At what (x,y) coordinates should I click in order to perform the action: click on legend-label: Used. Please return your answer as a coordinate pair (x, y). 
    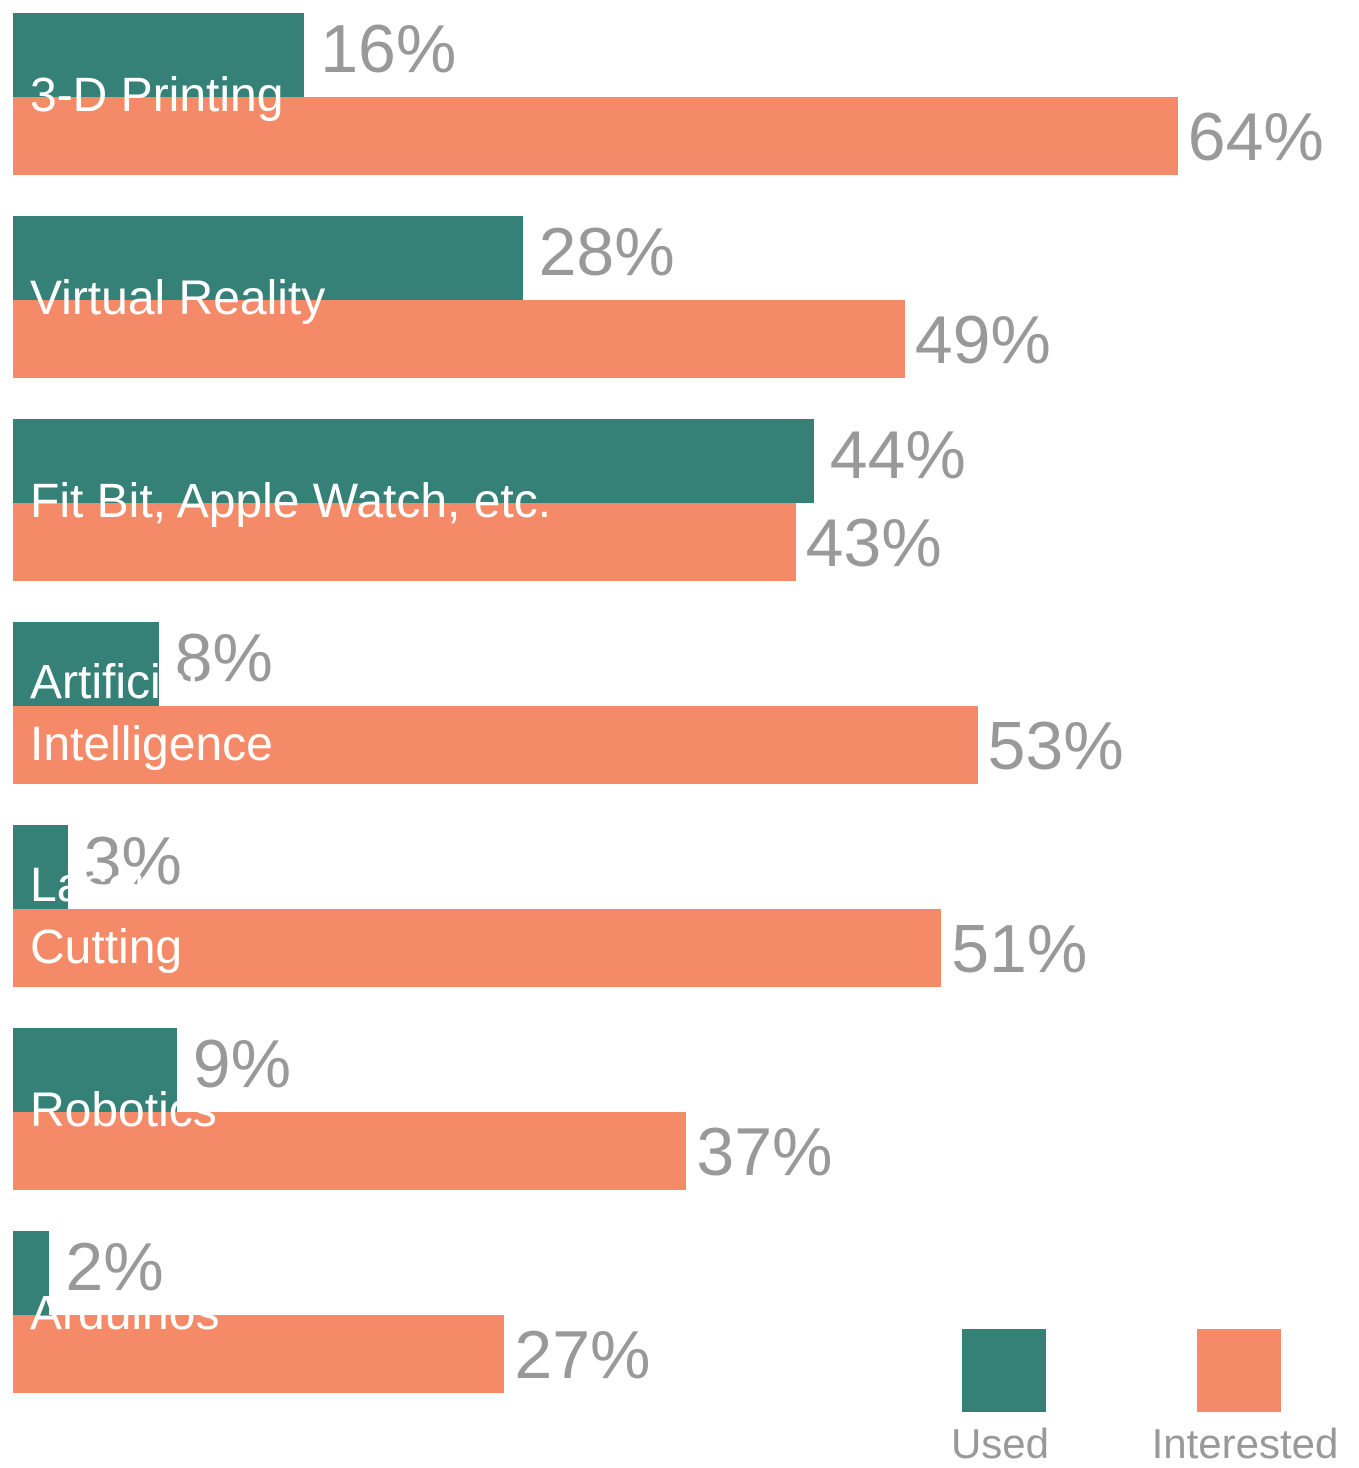
    Looking at the image, I should click on (1000, 1443).